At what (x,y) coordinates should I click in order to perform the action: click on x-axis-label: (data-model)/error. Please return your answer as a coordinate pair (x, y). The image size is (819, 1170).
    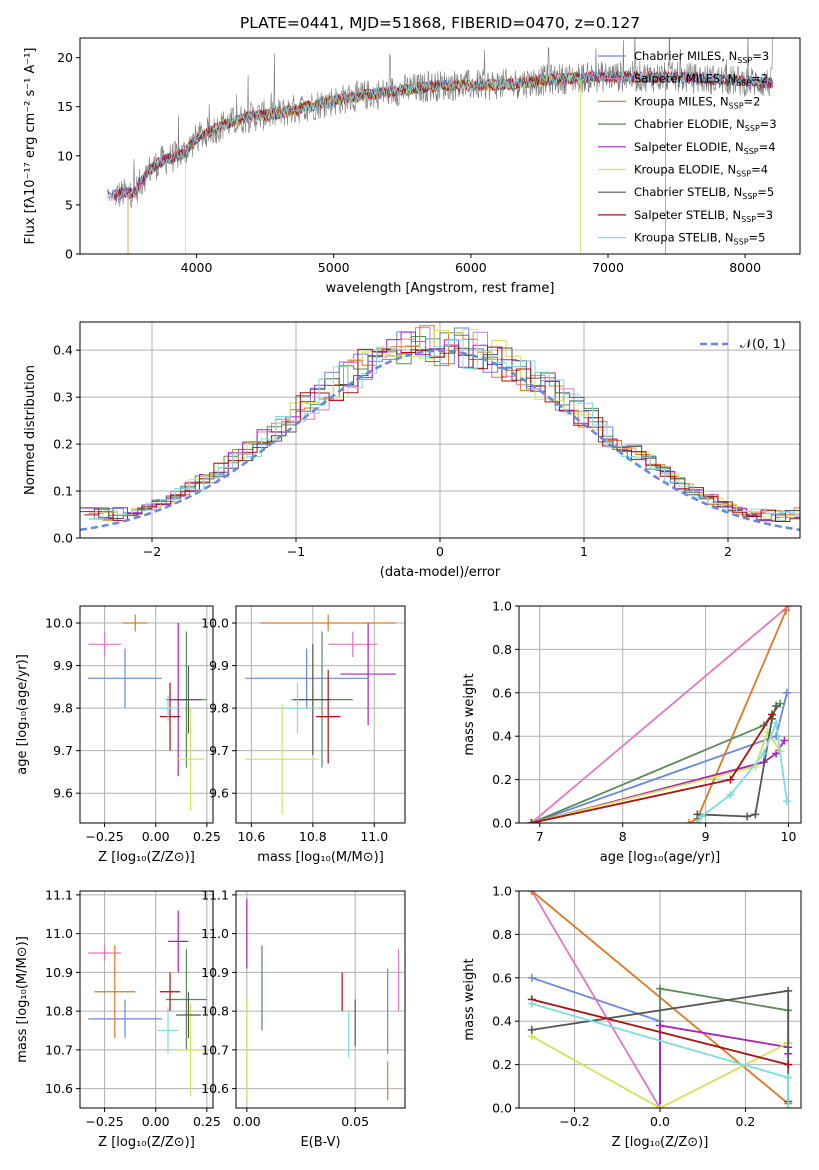
    Looking at the image, I should click on (440, 572).